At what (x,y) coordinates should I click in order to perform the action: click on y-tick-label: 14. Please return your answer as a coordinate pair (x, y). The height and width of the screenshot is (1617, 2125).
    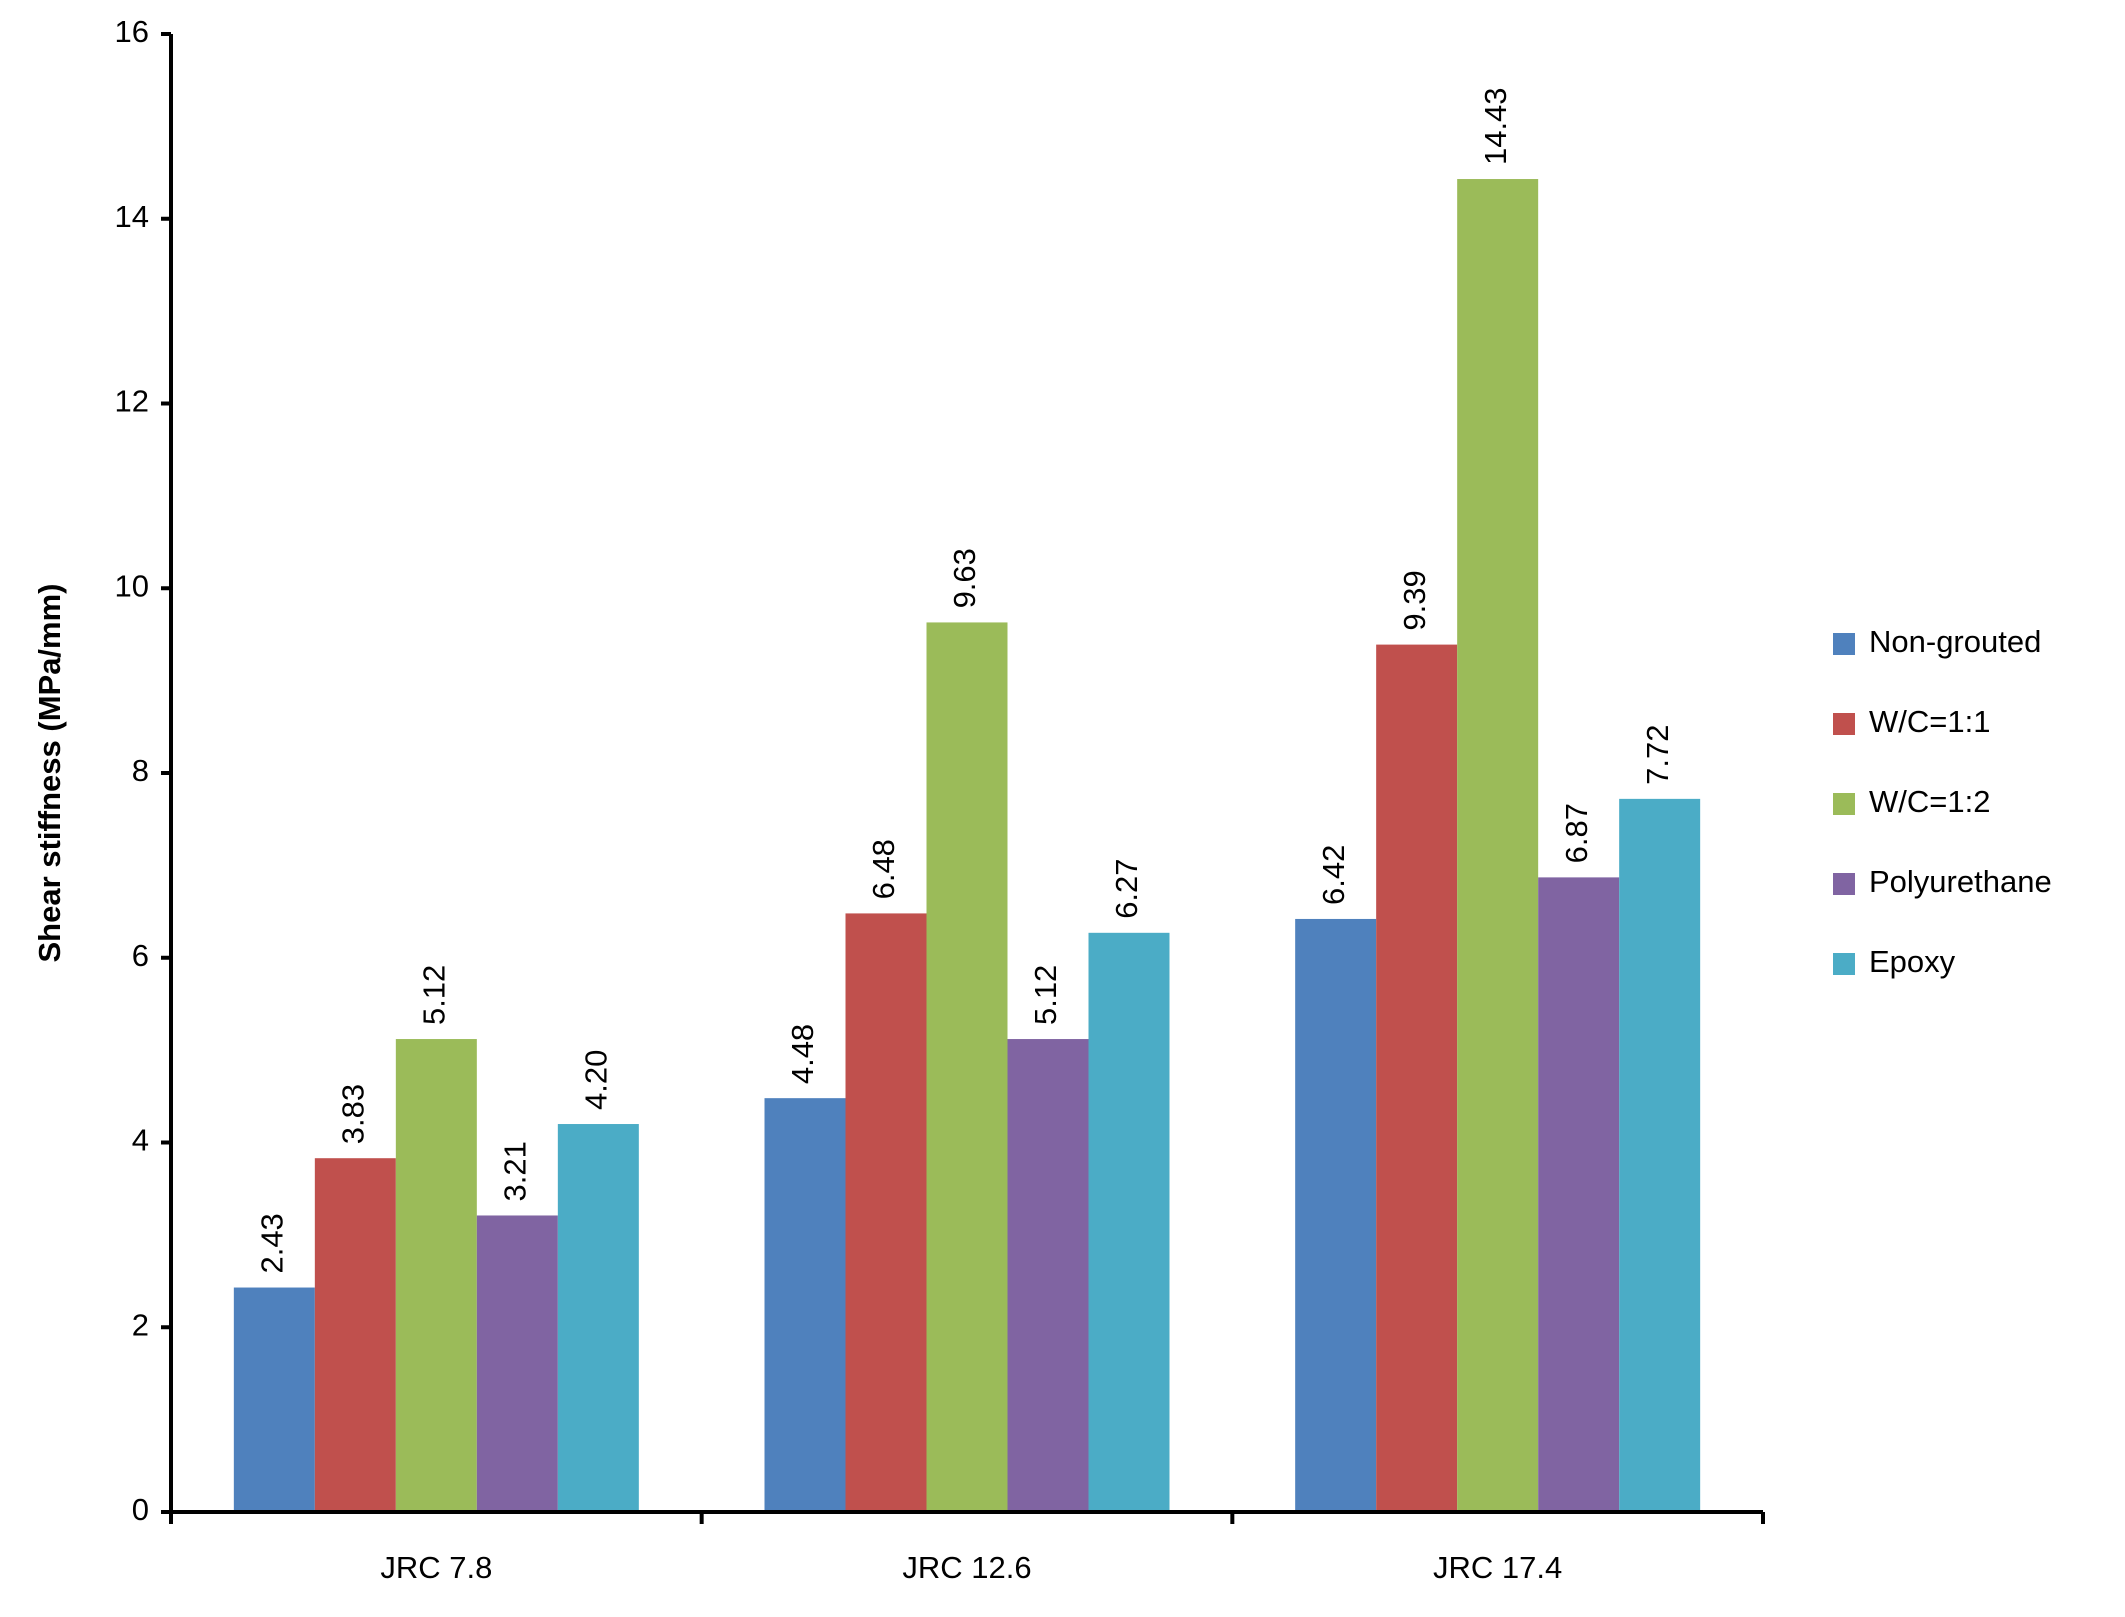
    Looking at the image, I should click on (132, 216).